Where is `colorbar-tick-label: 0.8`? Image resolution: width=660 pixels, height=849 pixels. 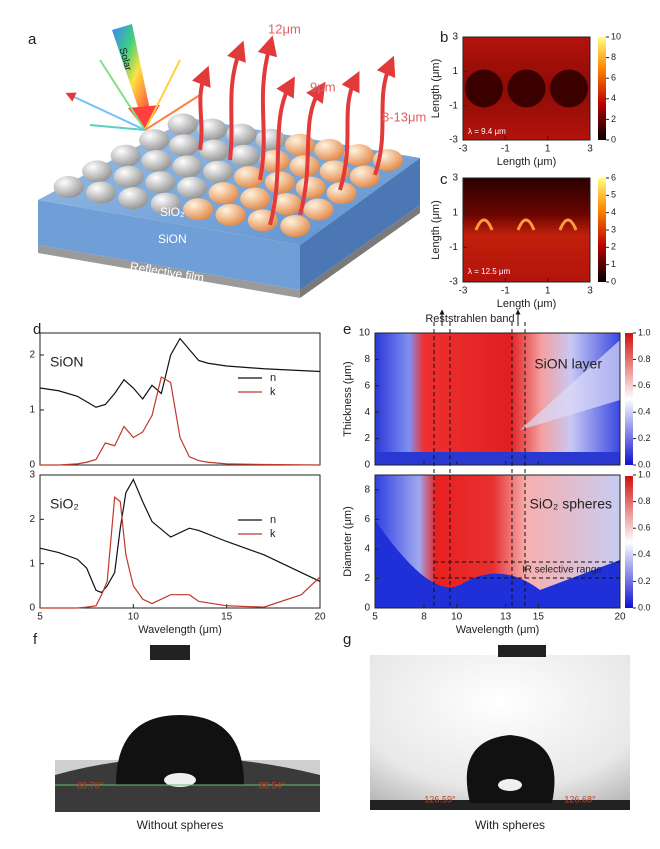
colorbar-tick-label: 0.8 is located at coordinates (644, 501).